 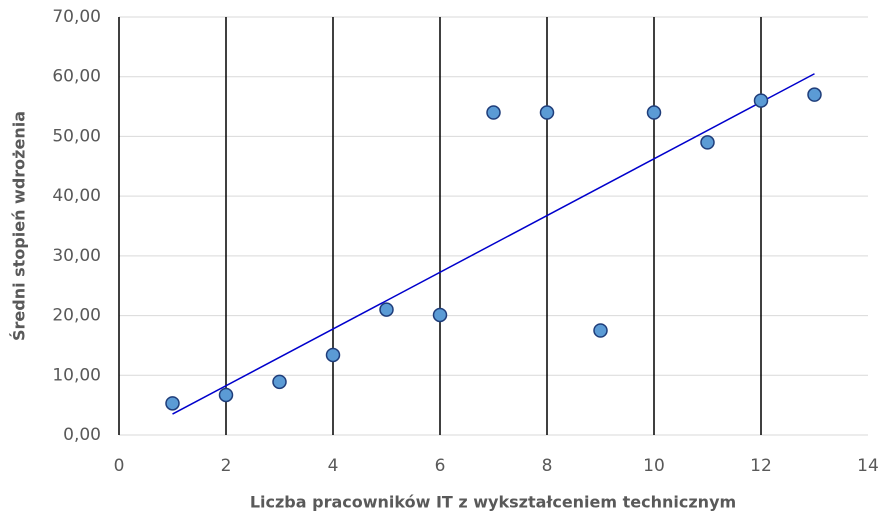 What do you see at coordinates (76, 375) in the screenshot?
I see `y-tick-label: 10,00` at bounding box center [76, 375].